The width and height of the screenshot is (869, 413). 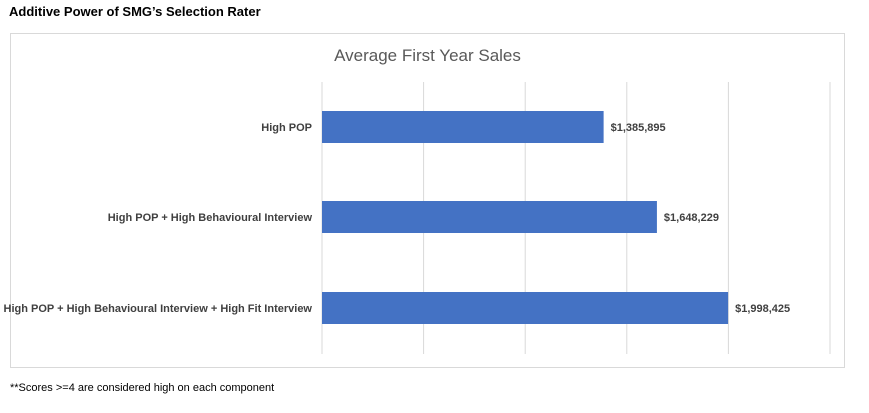 I want to click on data-label: $1,648,229, so click(x=691, y=218).